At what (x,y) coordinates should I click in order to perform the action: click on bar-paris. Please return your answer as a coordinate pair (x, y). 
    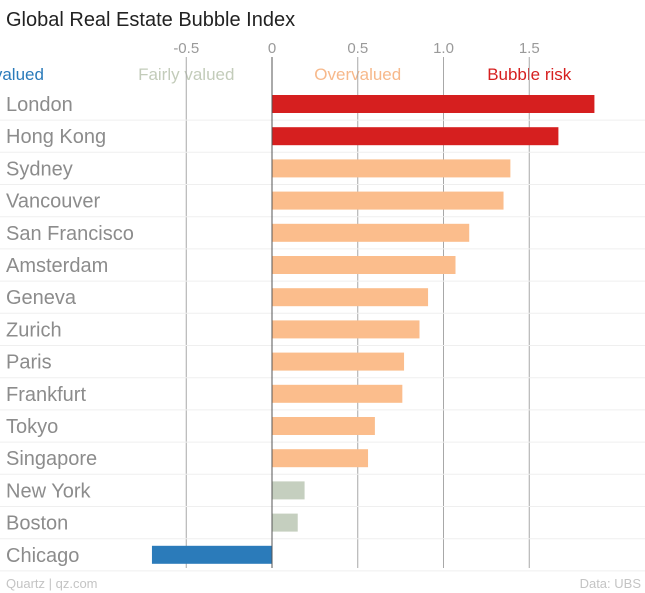
    Looking at the image, I should click on (338, 361).